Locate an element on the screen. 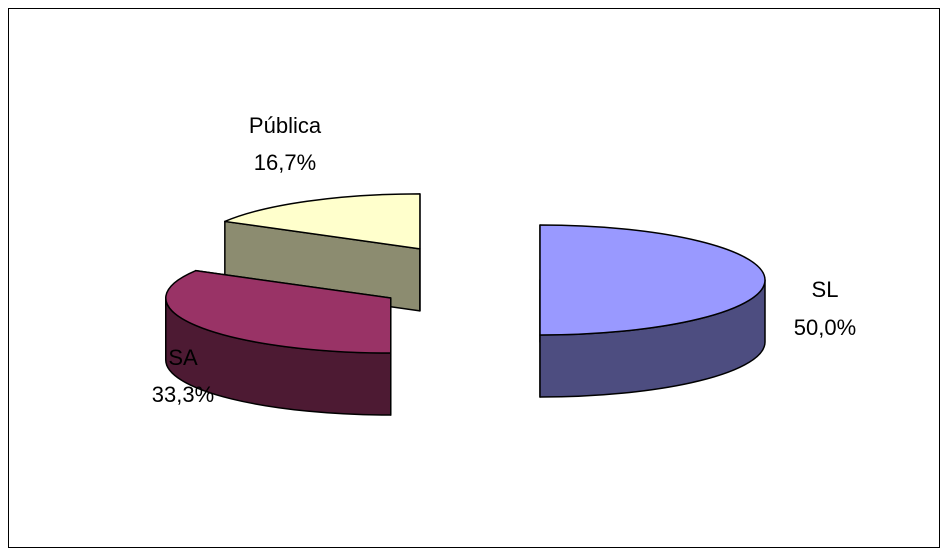 The image size is (941, 548). label-sa-name: SA is located at coordinates (183, 357).